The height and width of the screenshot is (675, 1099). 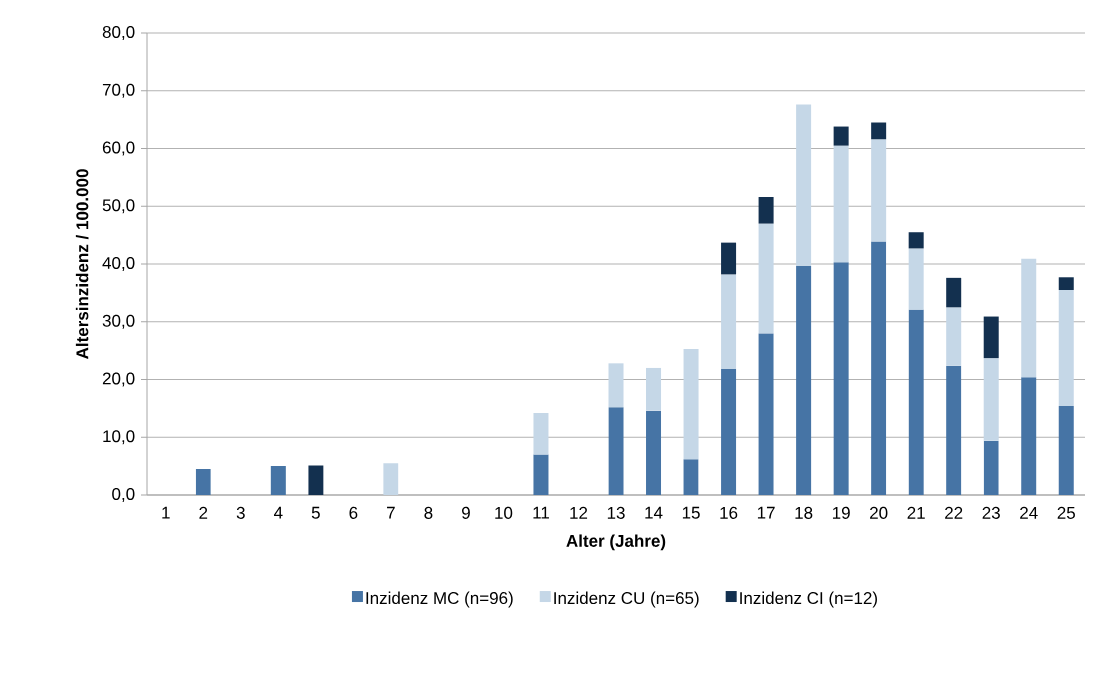 I want to click on x-tick-label: 10, so click(x=504, y=512).